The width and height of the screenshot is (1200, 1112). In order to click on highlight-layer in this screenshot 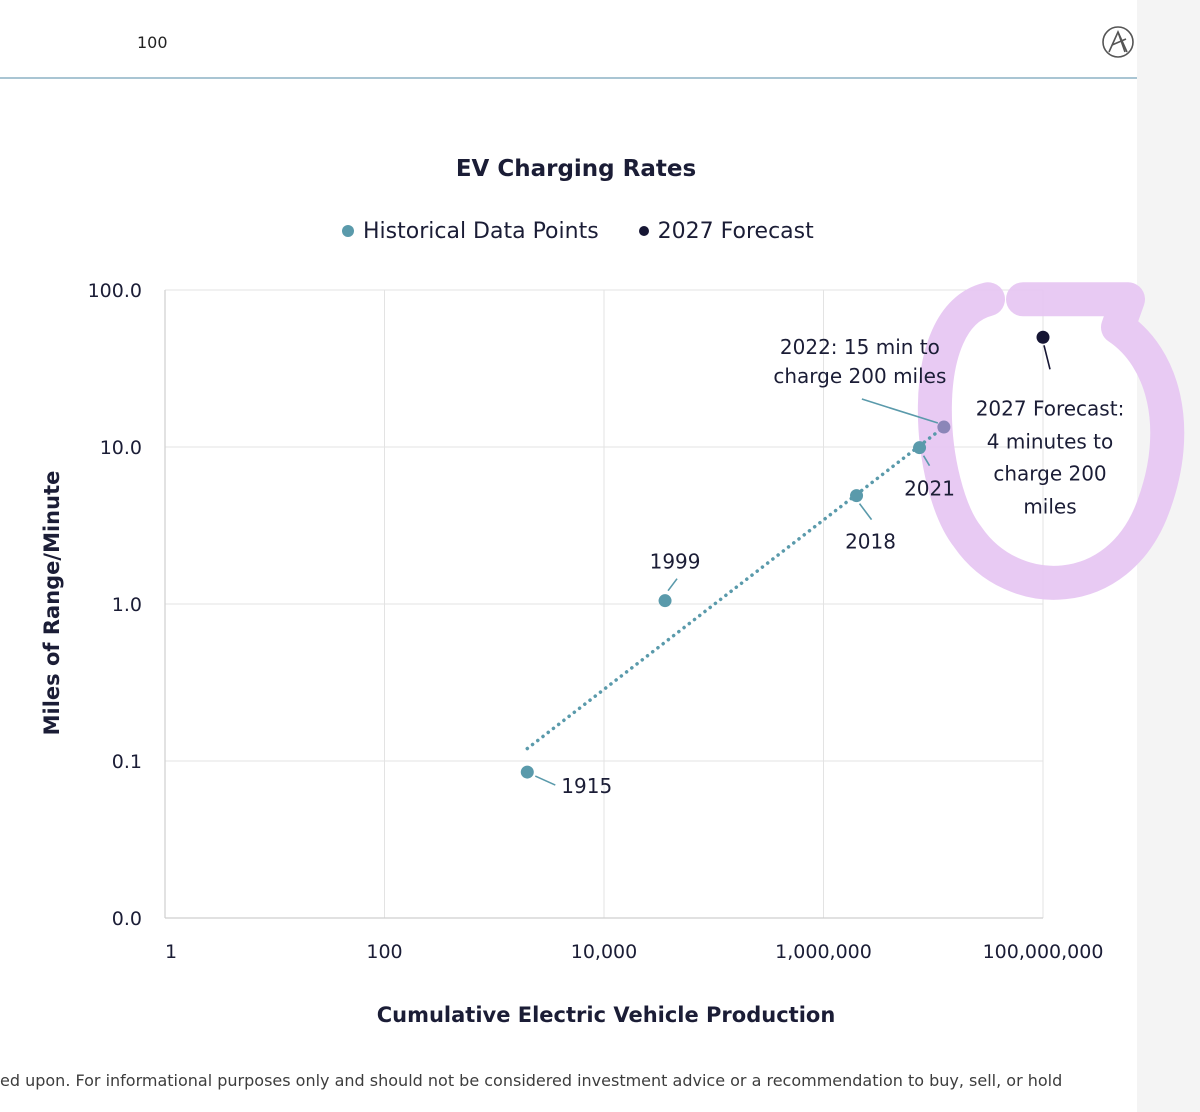, I will do `click(1051, 441)`.